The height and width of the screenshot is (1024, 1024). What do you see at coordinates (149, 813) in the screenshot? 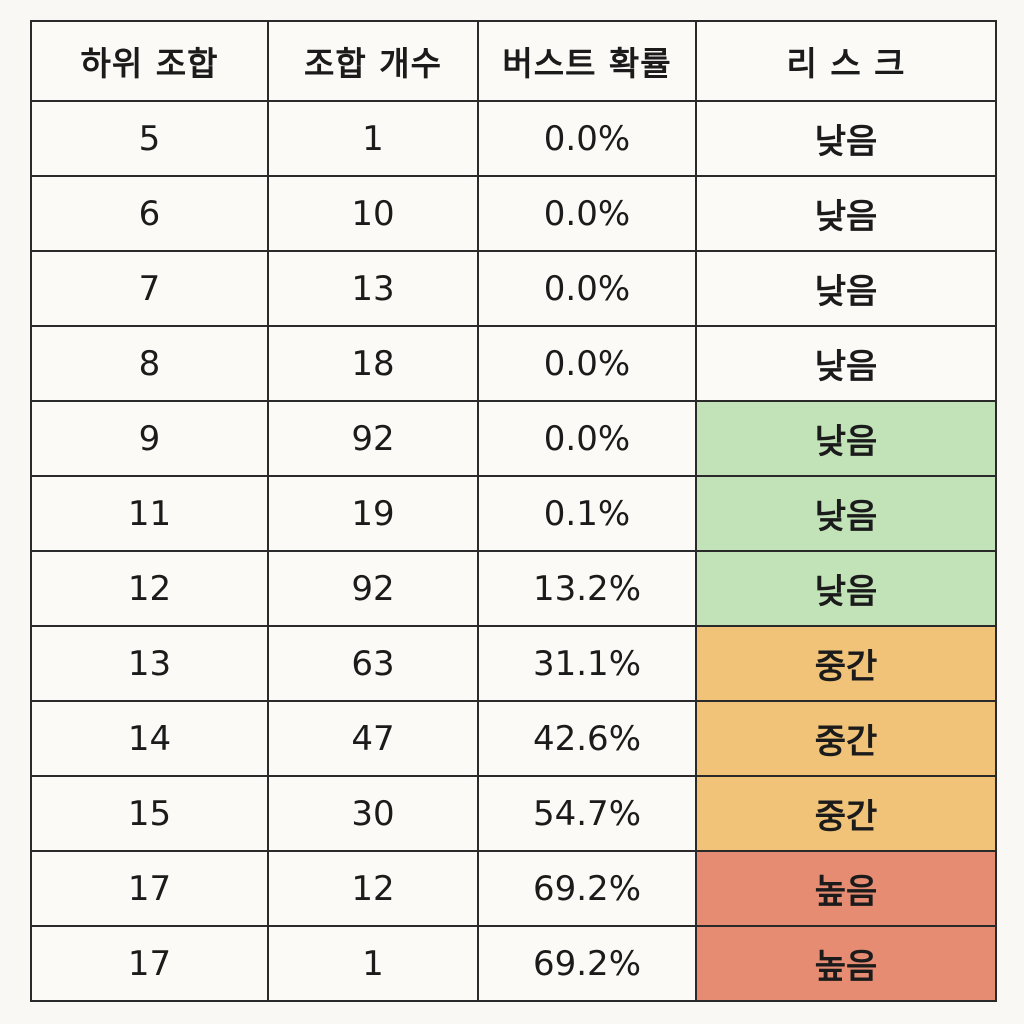
I see `subtotal-cell: 15` at bounding box center [149, 813].